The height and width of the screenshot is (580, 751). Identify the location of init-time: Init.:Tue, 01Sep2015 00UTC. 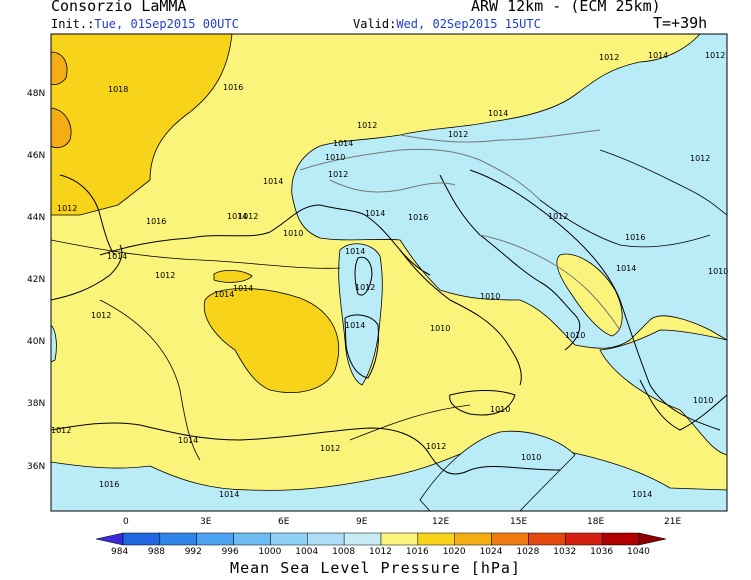
(145, 24).